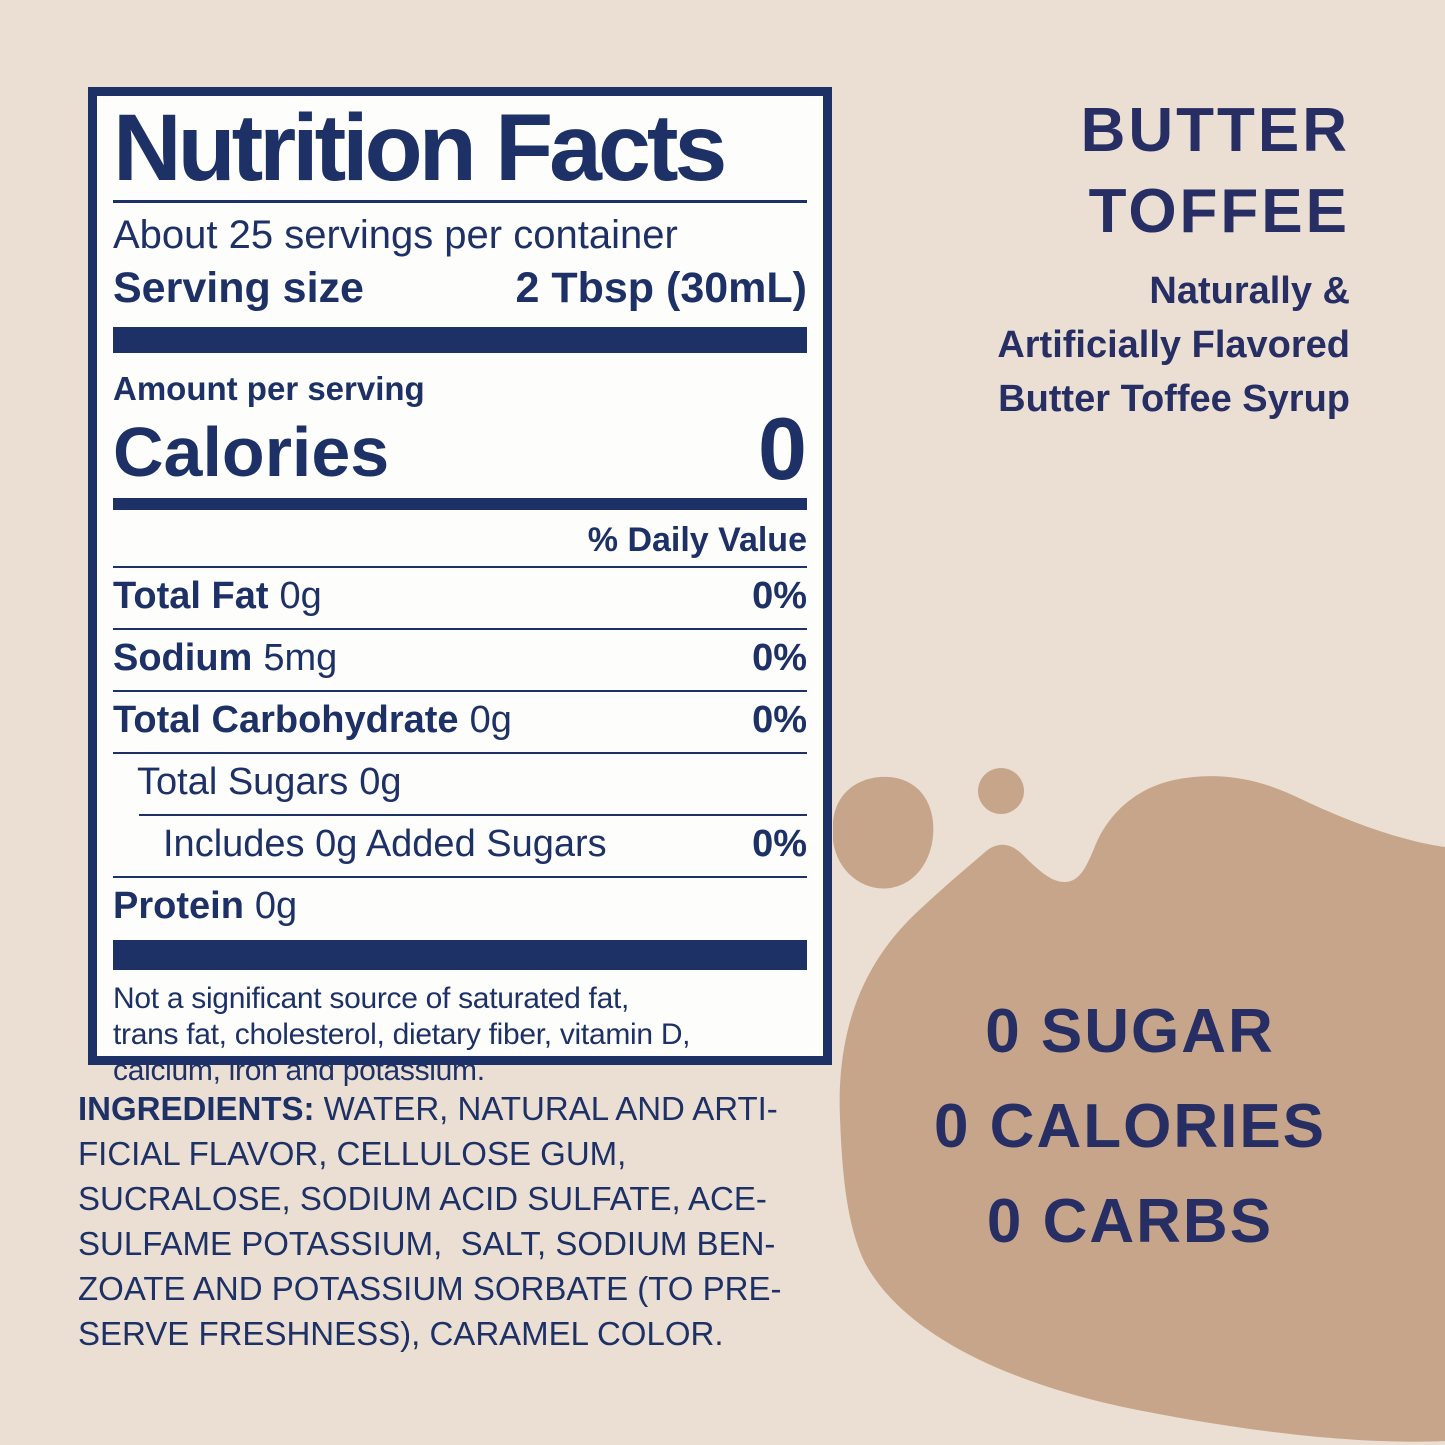 The height and width of the screenshot is (1445, 1445). I want to click on nutrition-facts-title: Nutrition Facts, so click(420, 148).